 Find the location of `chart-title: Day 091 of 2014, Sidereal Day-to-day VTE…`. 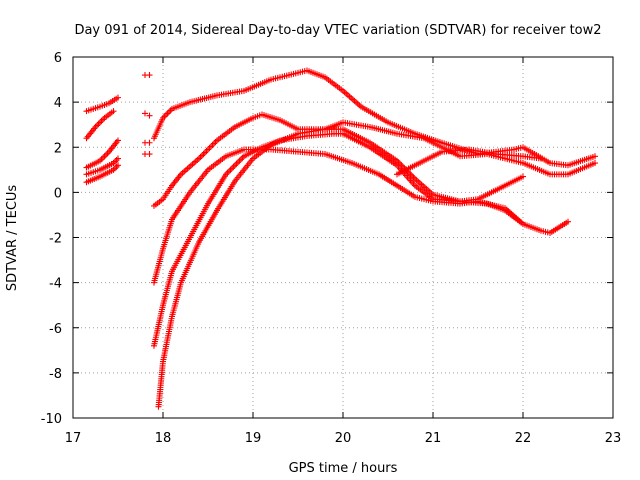

chart-title: Day 091 of 2014, Sidereal Day-to-day VTE… is located at coordinates (337, 30).